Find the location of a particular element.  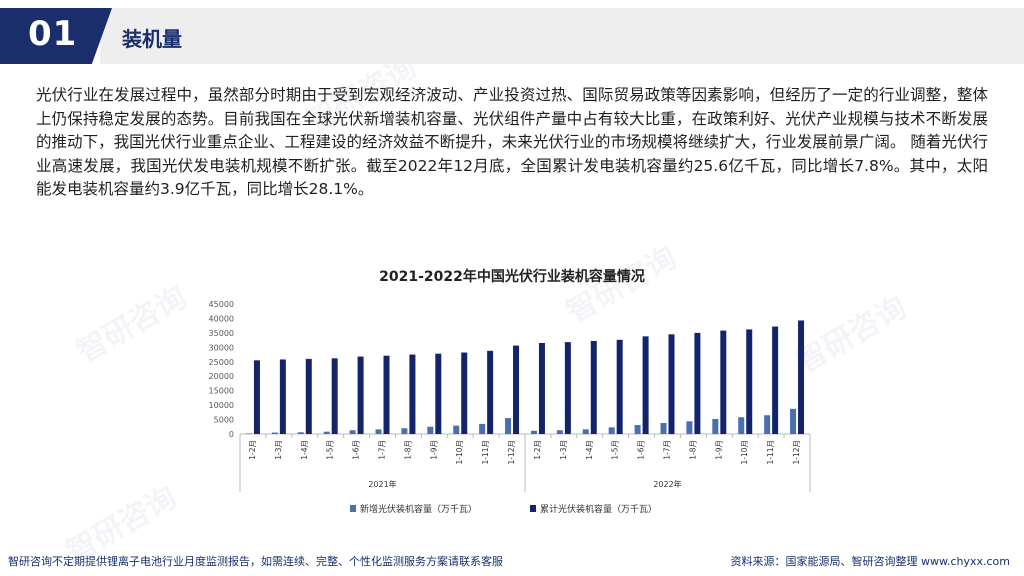

y-tick-label: 20000 is located at coordinates (221, 376).